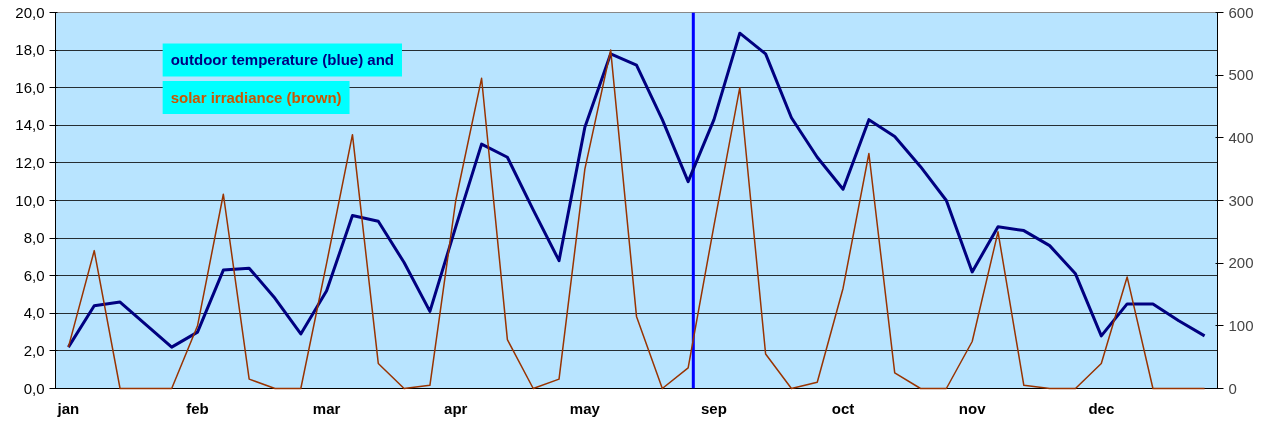 The width and height of the screenshot is (1272, 428). I want to click on y2-tick-label: 300, so click(1241, 200).